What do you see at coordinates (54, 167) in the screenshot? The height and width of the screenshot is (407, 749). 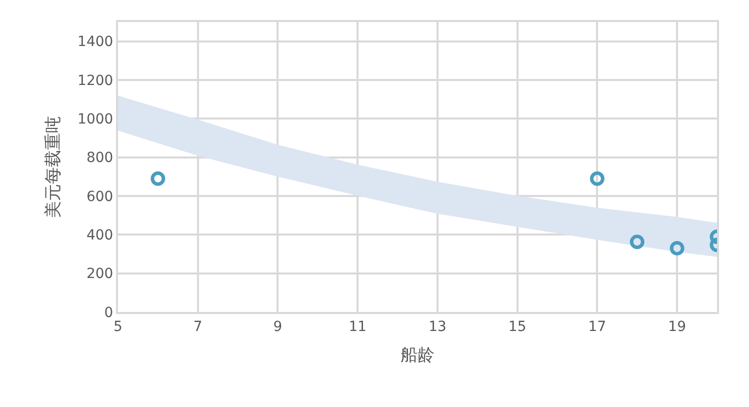 I see `y-axis-title: 美元每载重吨` at bounding box center [54, 167].